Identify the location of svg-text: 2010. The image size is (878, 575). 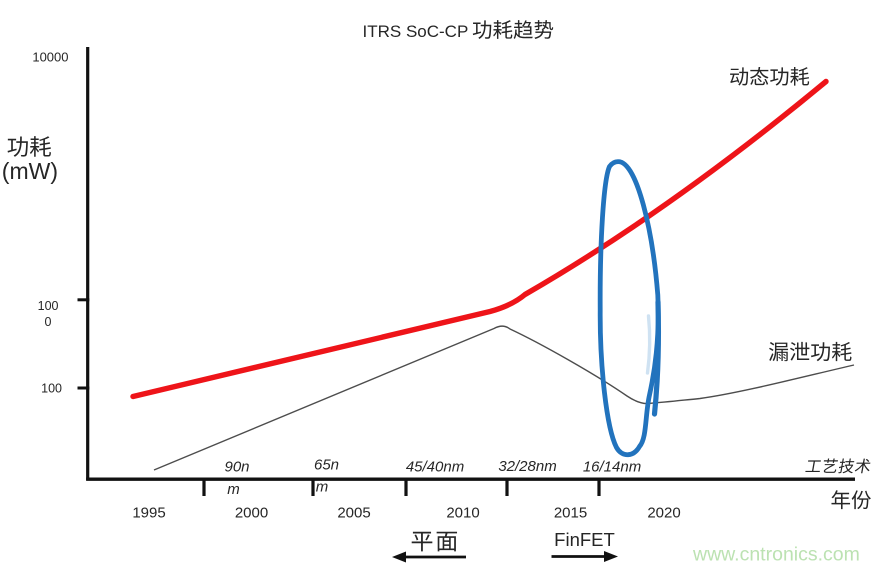
(462, 513).